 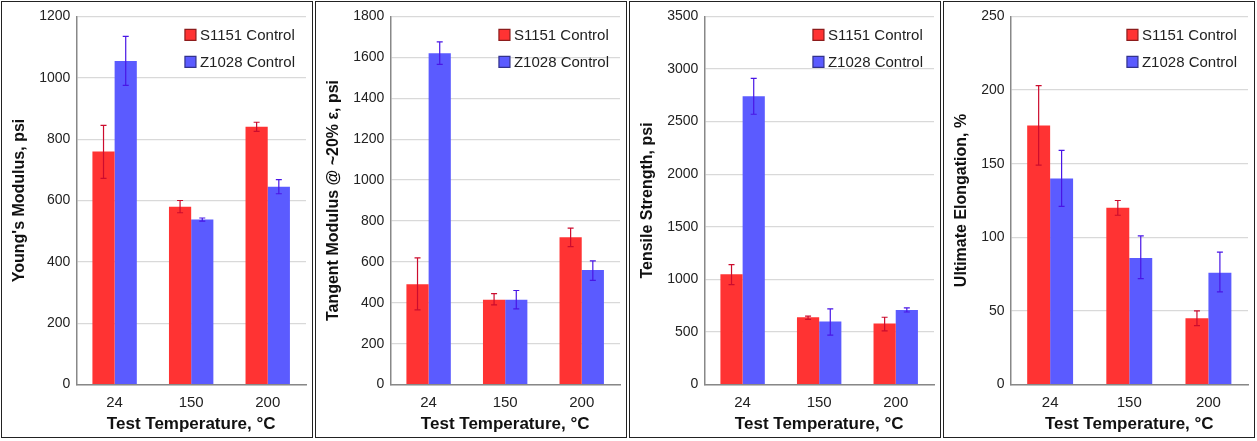 What do you see at coordinates (996, 309) in the screenshot?
I see `y-tick-label: 50` at bounding box center [996, 309].